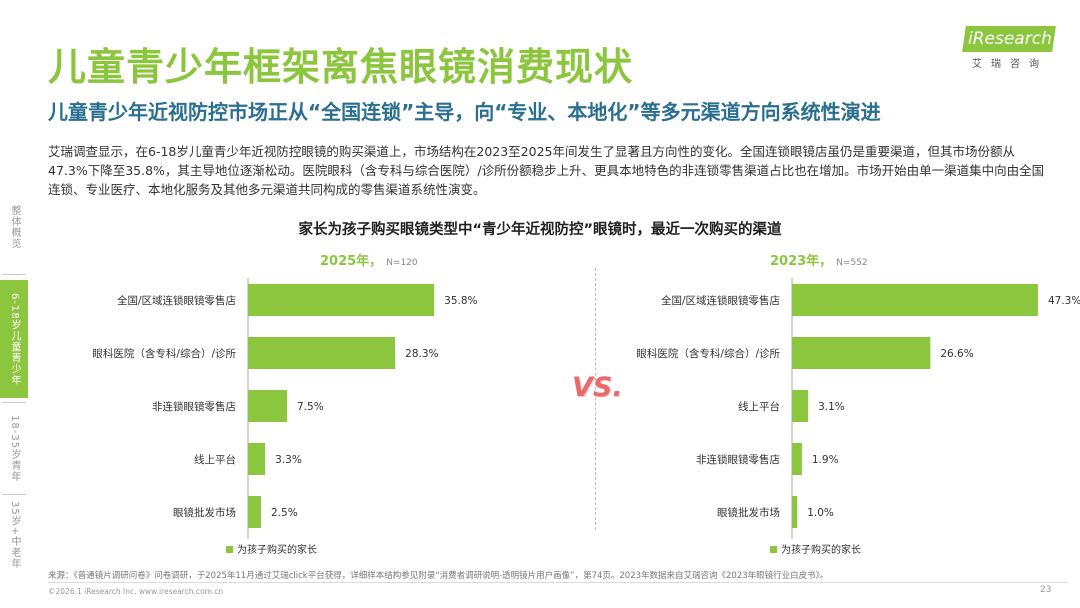  I want to click on vs-label: VS., so click(597, 387).